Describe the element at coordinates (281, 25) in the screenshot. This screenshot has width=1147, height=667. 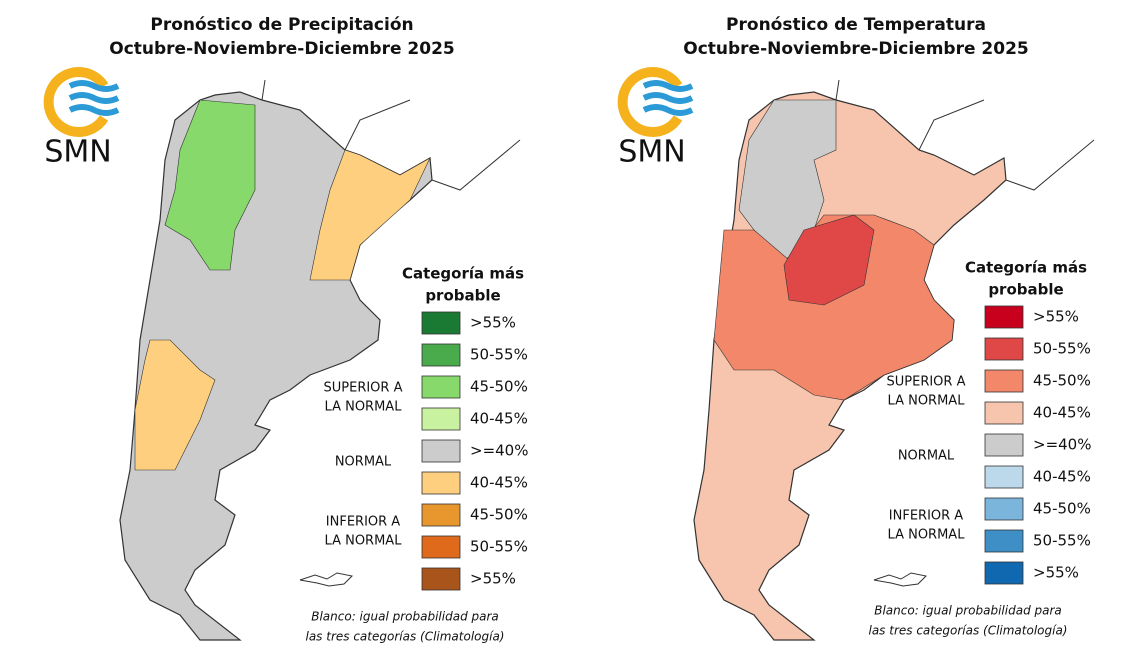
I see `panel-title: Pronóstico de Precipitación` at that location.